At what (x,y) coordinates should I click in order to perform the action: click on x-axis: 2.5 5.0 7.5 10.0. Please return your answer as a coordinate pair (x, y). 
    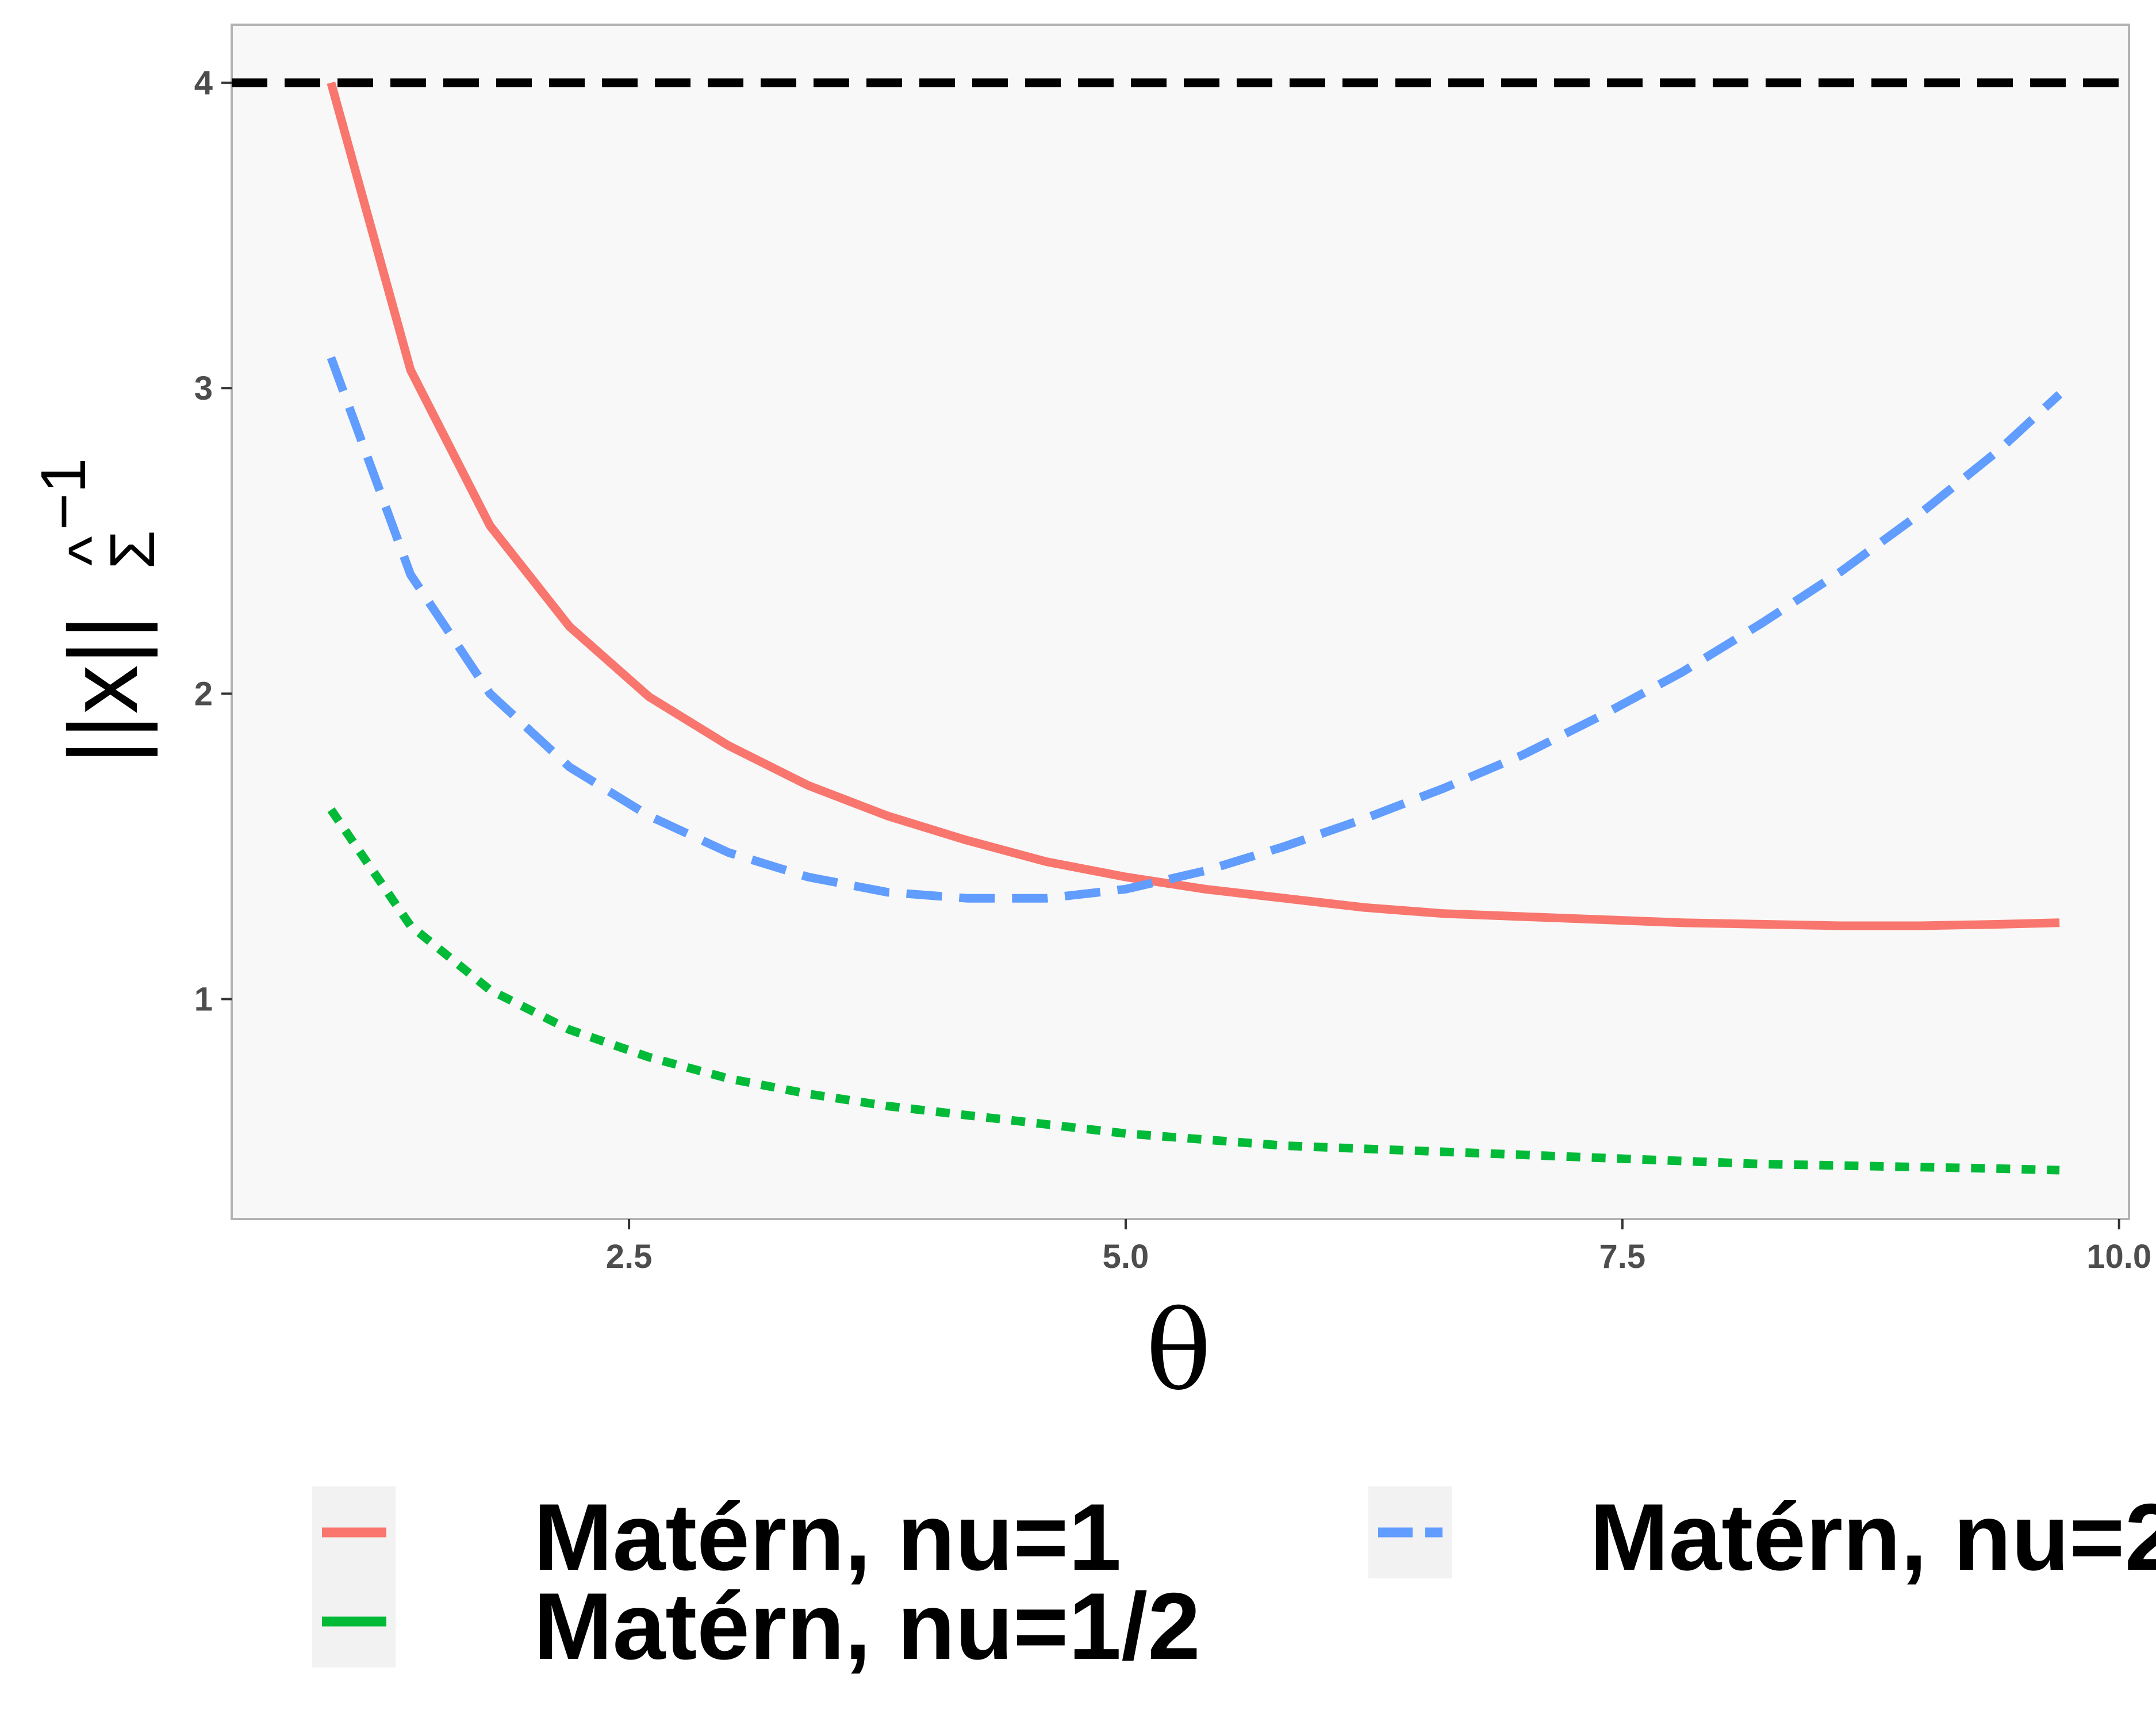
    Looking at the image, I should click on (1378, 1247).